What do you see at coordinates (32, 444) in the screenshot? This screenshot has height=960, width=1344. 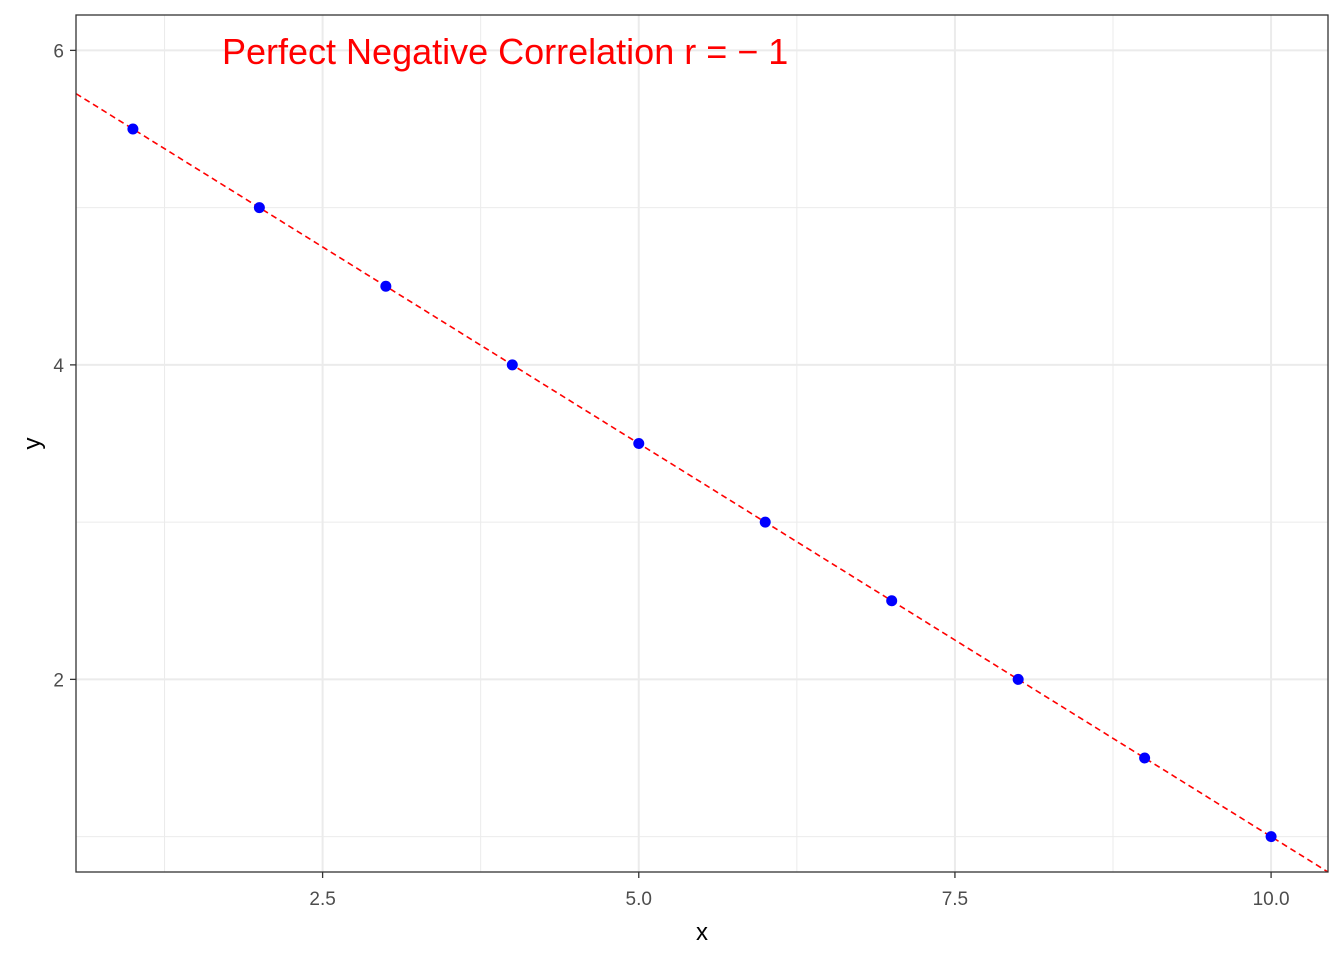 I see `y-axis-title: y` at bounding box center [32, 444].